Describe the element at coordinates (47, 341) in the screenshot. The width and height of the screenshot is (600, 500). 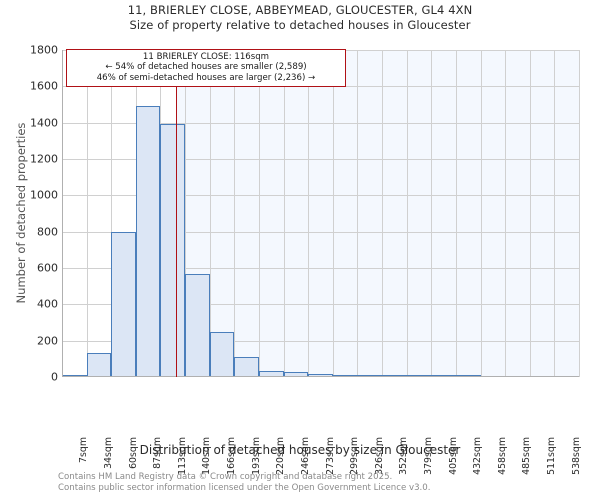
I see `y-axis-tick-label: 200` at that location.